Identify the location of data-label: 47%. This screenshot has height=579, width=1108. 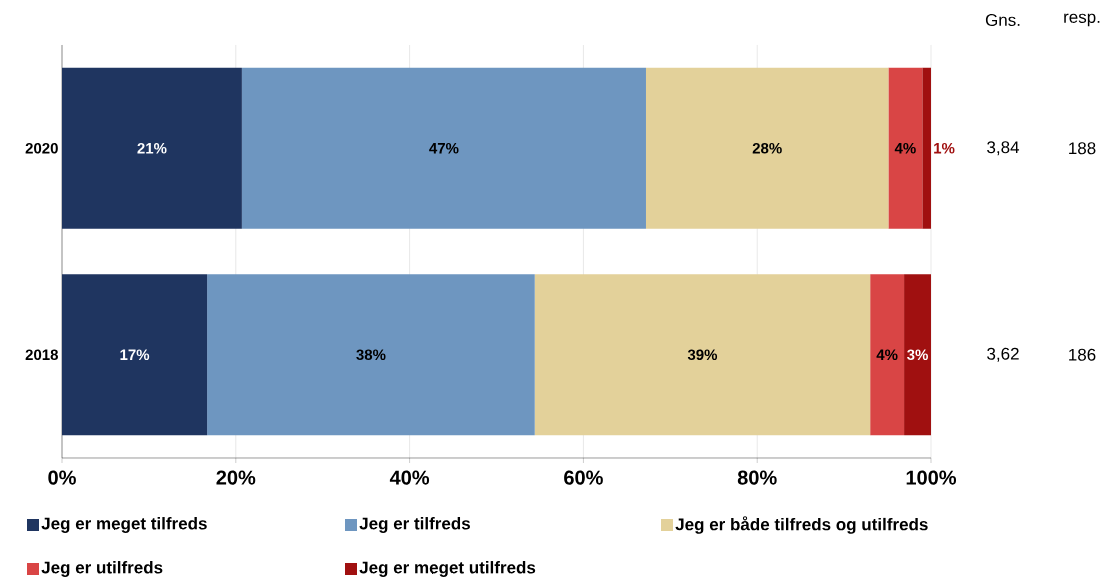
(444, 148).